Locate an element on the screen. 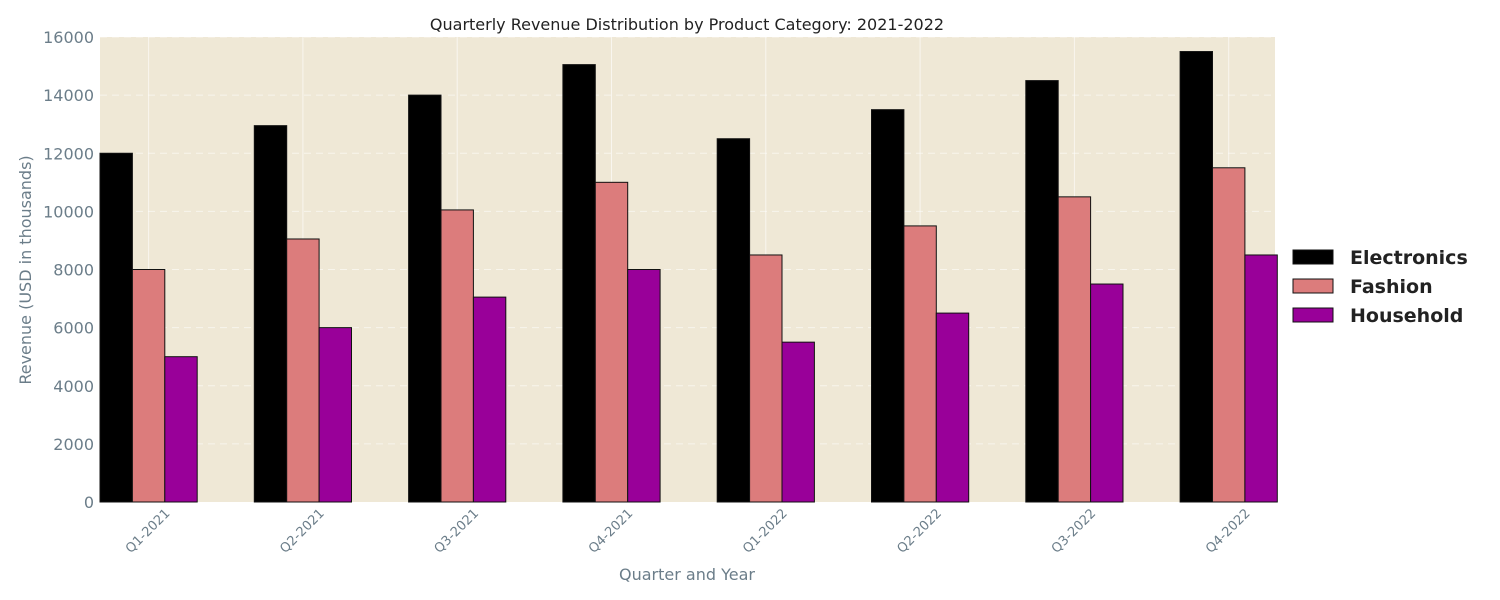 The width and height of the screenshot is (1500, 600). legend: Electronics Fashion Household is located at coordinates (1380, 287).